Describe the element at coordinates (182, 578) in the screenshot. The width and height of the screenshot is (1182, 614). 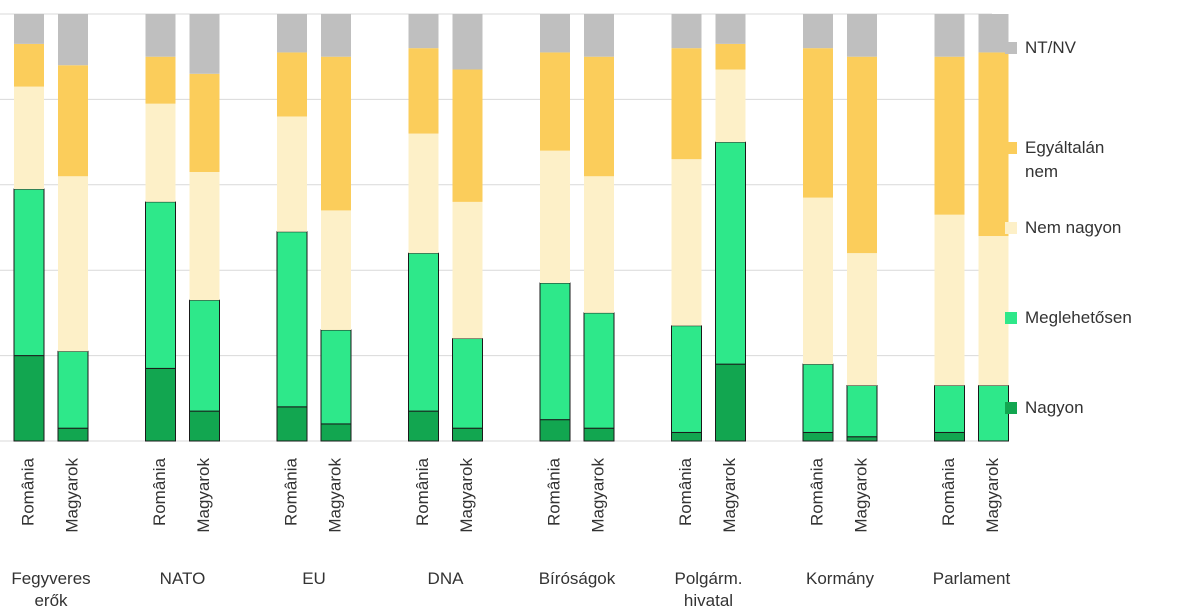
I see `group-label: NATO` at that location.